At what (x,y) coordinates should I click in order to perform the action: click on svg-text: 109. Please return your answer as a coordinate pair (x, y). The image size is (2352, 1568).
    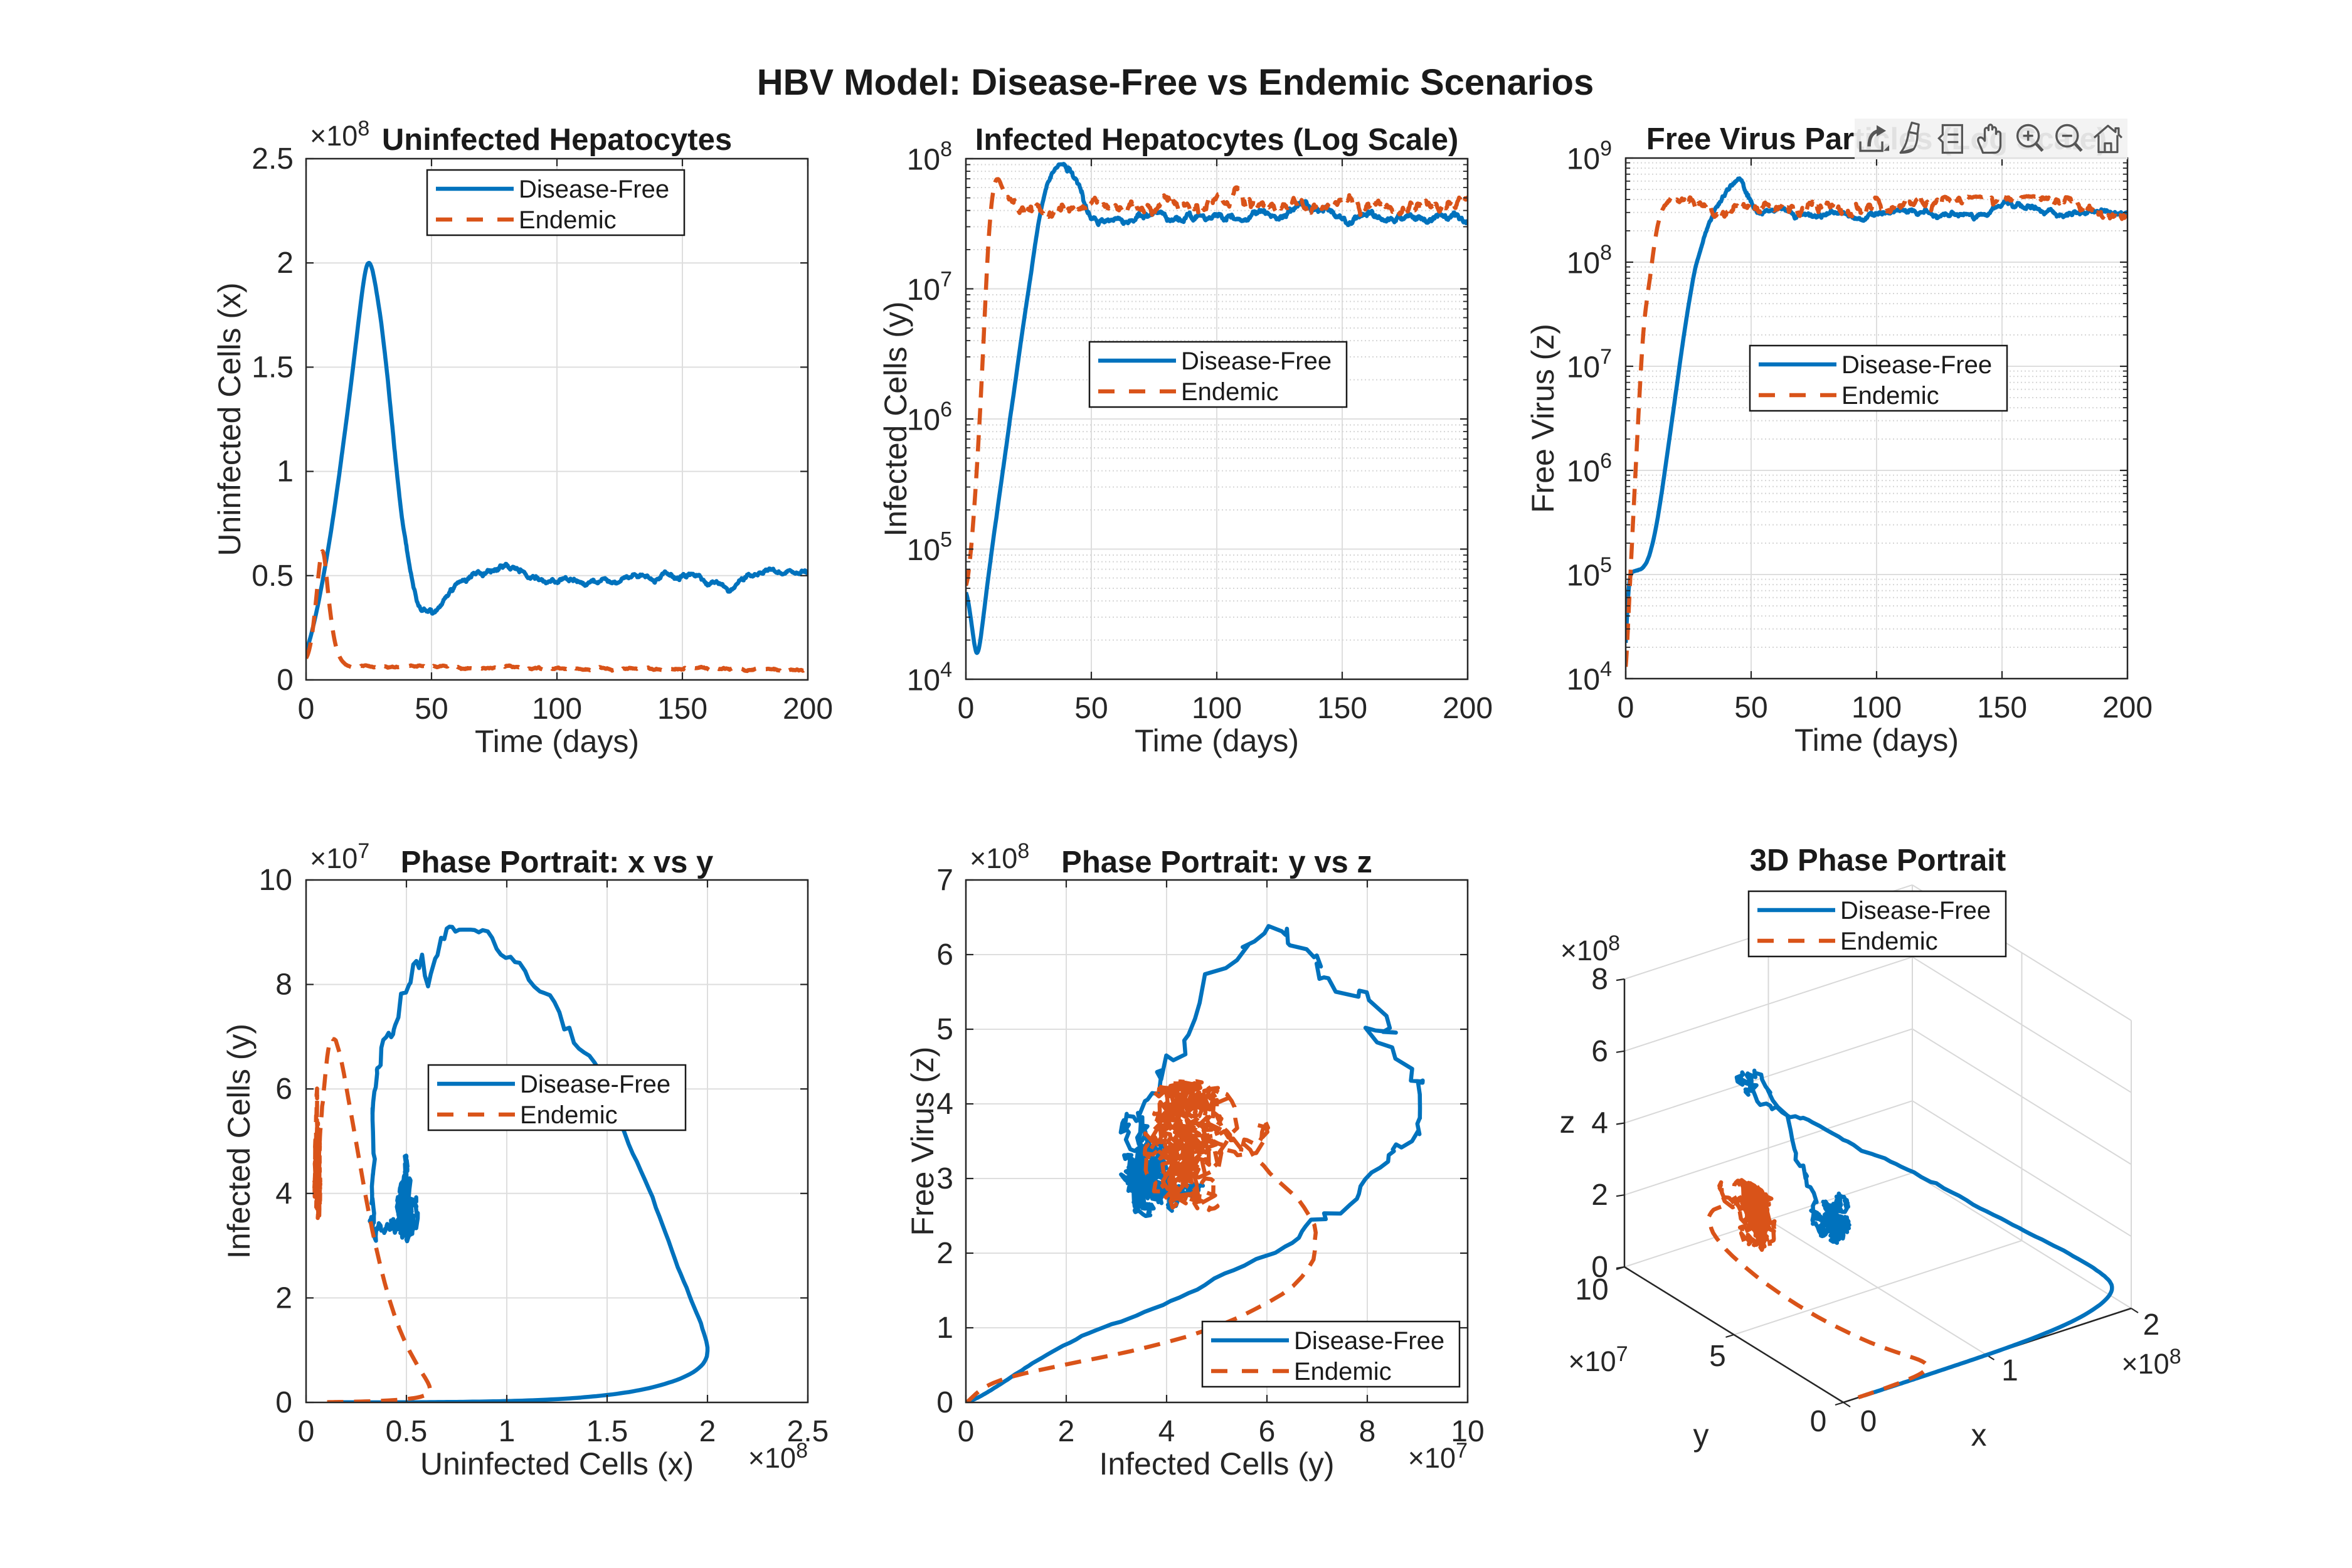
    Looking at the image, I should click on (1589, 156).